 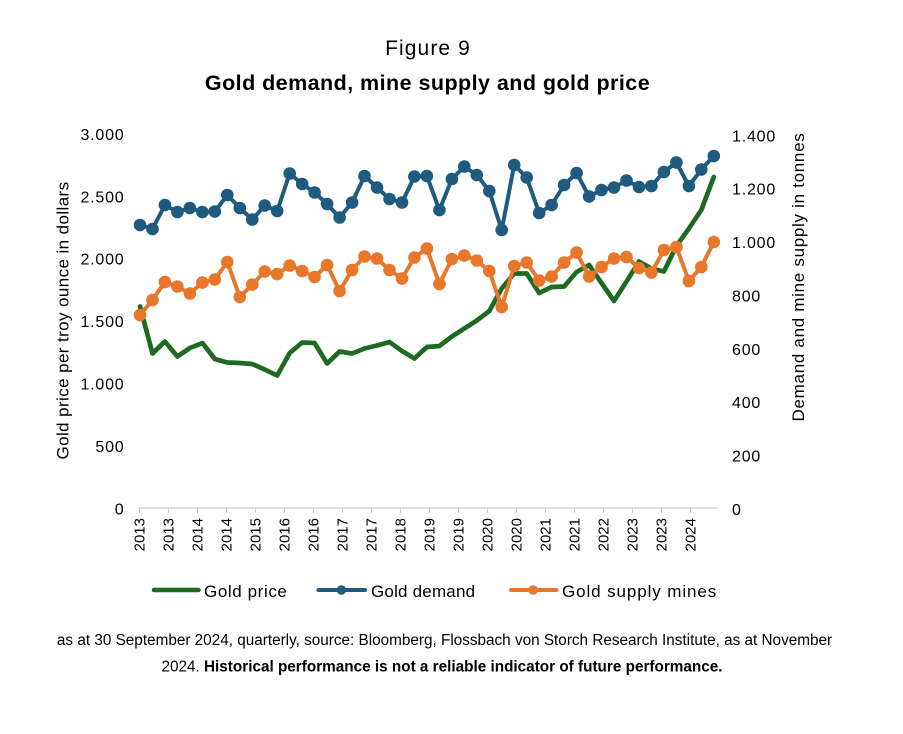 What do you see at coordinates (427, 83) in the screenshot?
I see `svg-text:Gold demand, mine supply and g: Gold demand, mine supply and gold price` at bounding box center [427, 83].